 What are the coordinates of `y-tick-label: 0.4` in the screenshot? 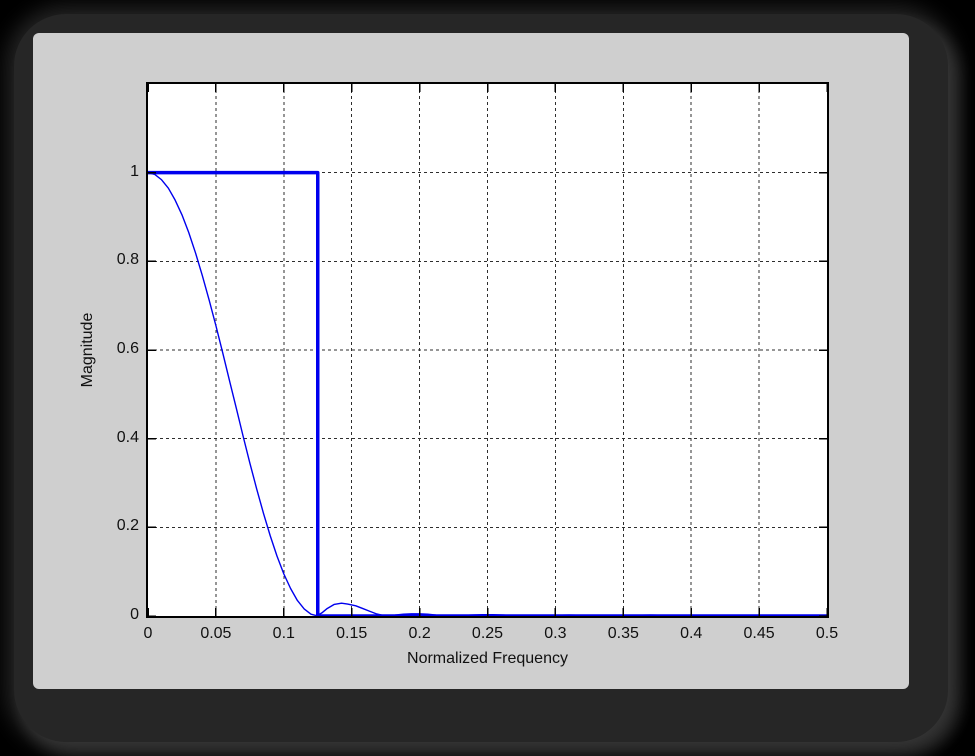 It's located at (127, 437).